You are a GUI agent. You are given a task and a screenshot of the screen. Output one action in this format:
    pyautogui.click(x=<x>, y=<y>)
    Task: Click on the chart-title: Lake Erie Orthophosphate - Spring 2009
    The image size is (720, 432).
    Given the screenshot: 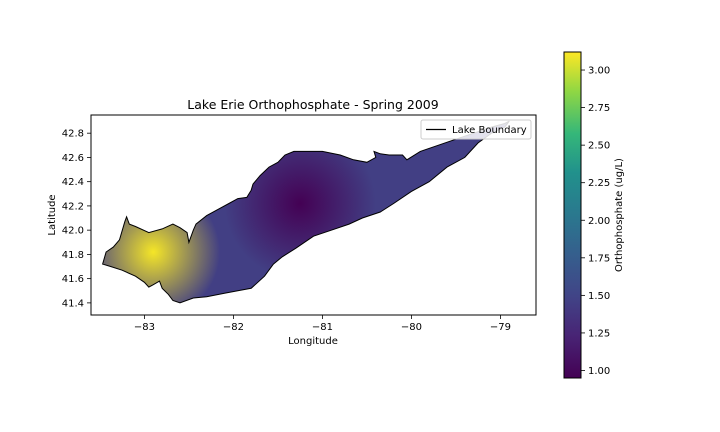 What is the action you would take?
    pyautogui.click(x=312, y=104)
    